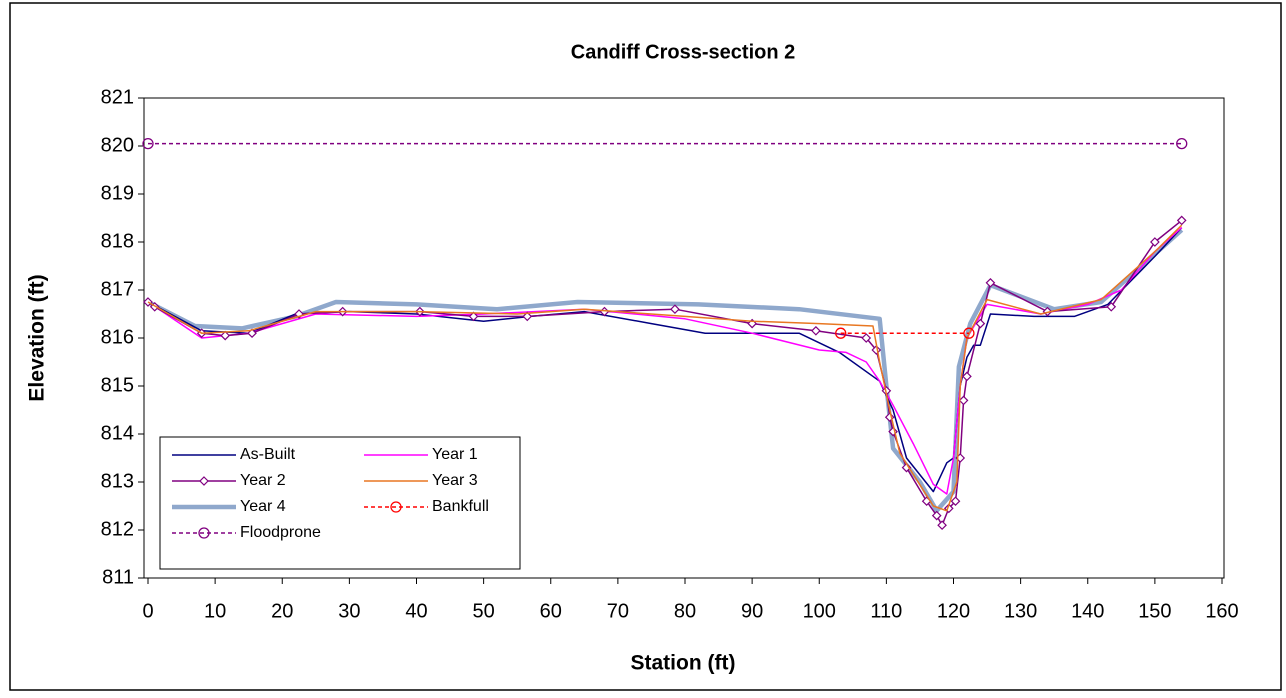  Describe the element at coordinates (953, 611) in the screenshot. I see `x-tick-label: 120` at that location.